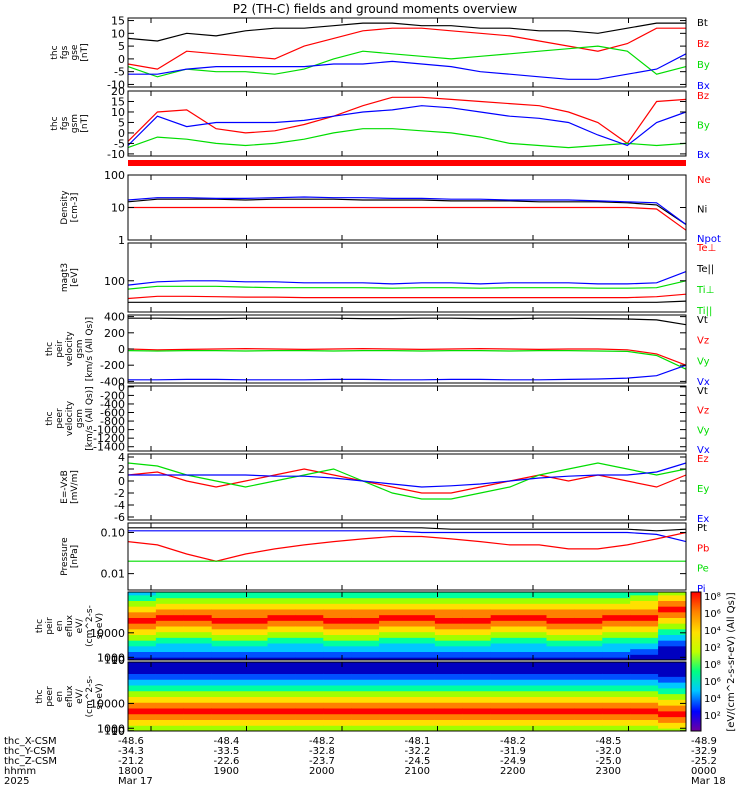  Describe the element at coordinates (407, 163) in the screenshot. I see `quality-flag-bar` at that location.